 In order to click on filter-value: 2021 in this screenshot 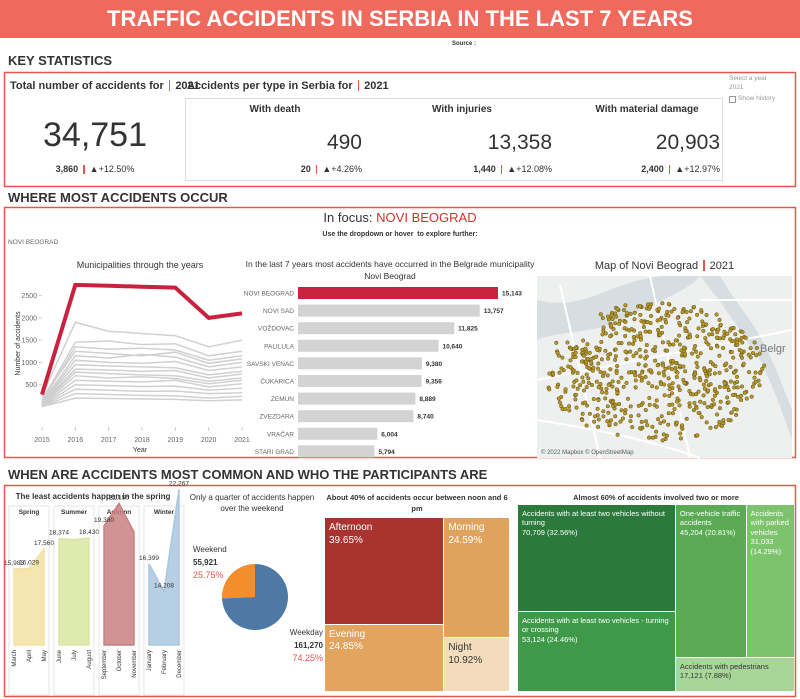, I will do `click(736, 87)`.